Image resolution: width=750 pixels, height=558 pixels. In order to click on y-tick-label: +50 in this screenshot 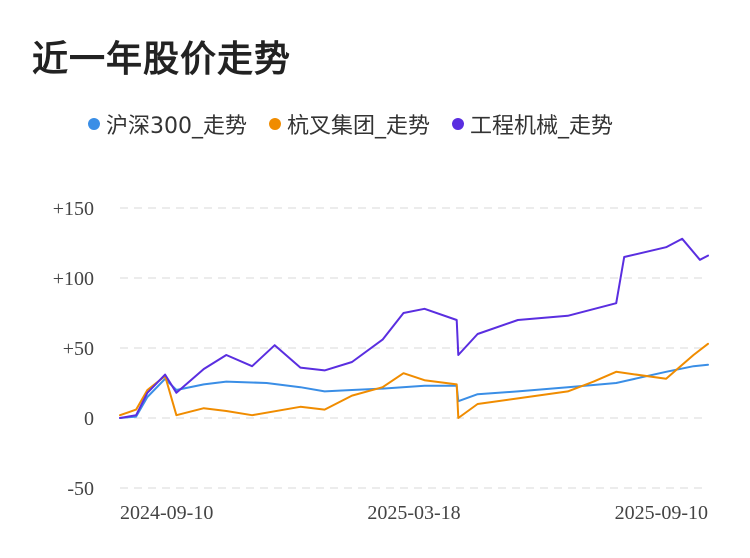, I will do `click(78, 349)`.